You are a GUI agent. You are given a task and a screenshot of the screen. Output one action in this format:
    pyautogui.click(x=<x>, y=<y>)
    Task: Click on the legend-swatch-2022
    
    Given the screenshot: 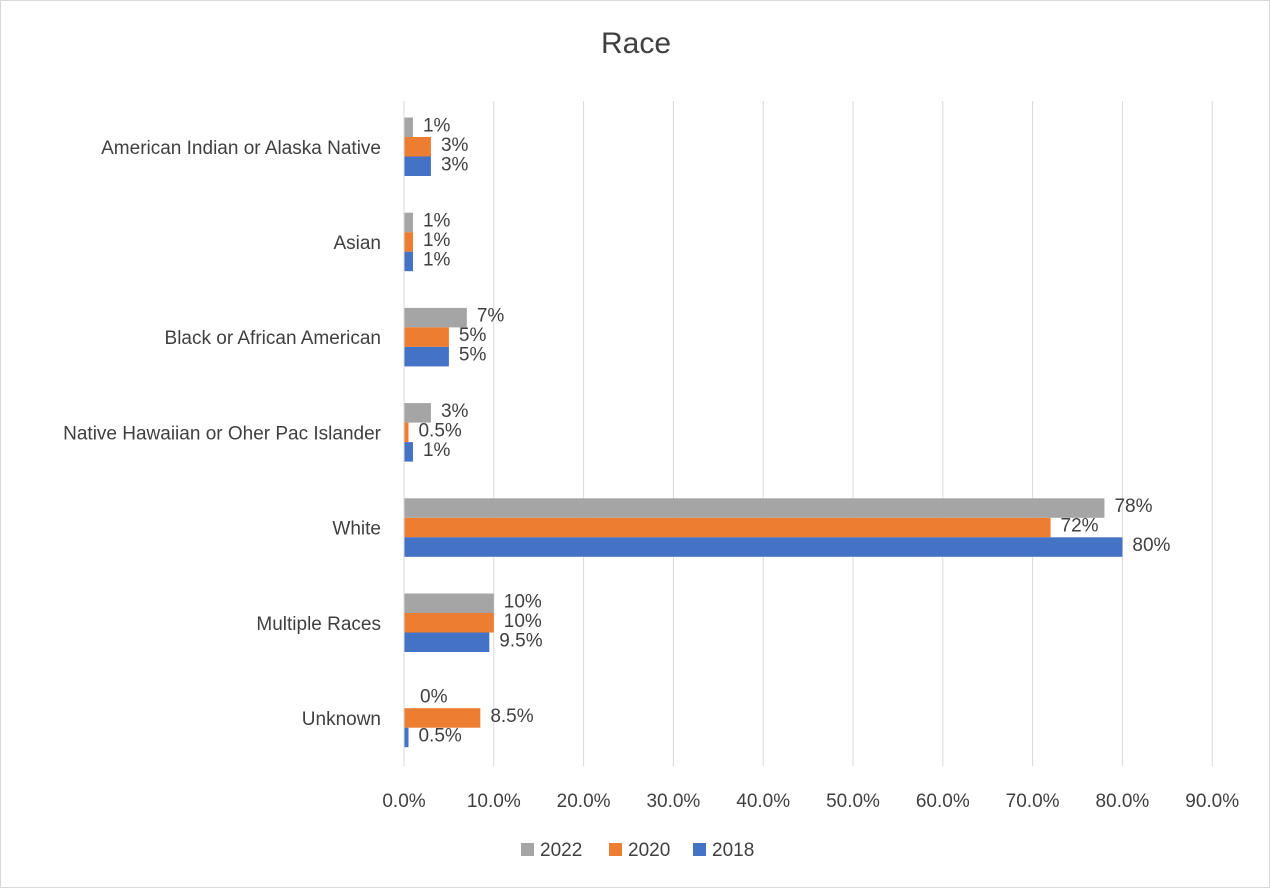 What is the action you would take?
    pyautogui.click(x=527, y=849)
    